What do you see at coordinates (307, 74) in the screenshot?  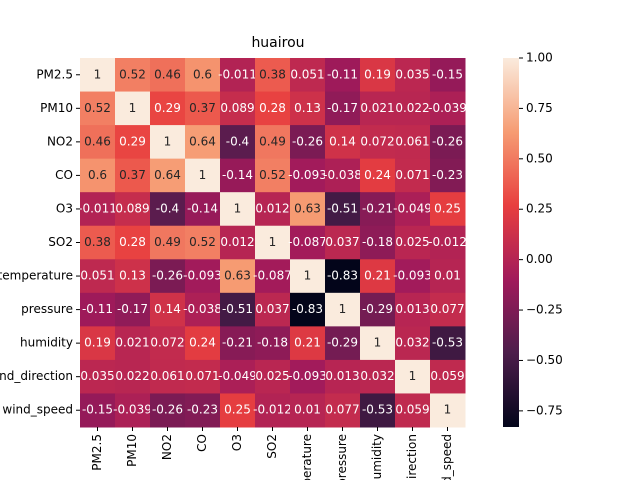 I see `cell-label: 0.051` at bounding box center [307, 74].